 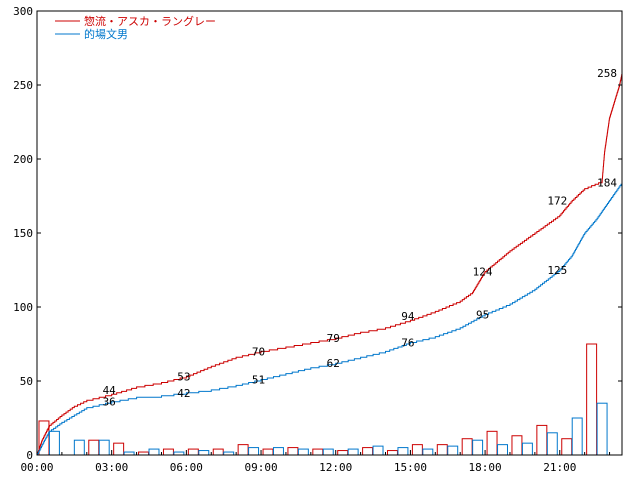 What do you see at coordinates (485, 467) in the screenshot?
I see `x-tick-label: 18:00` at bounding box center [485, 467].